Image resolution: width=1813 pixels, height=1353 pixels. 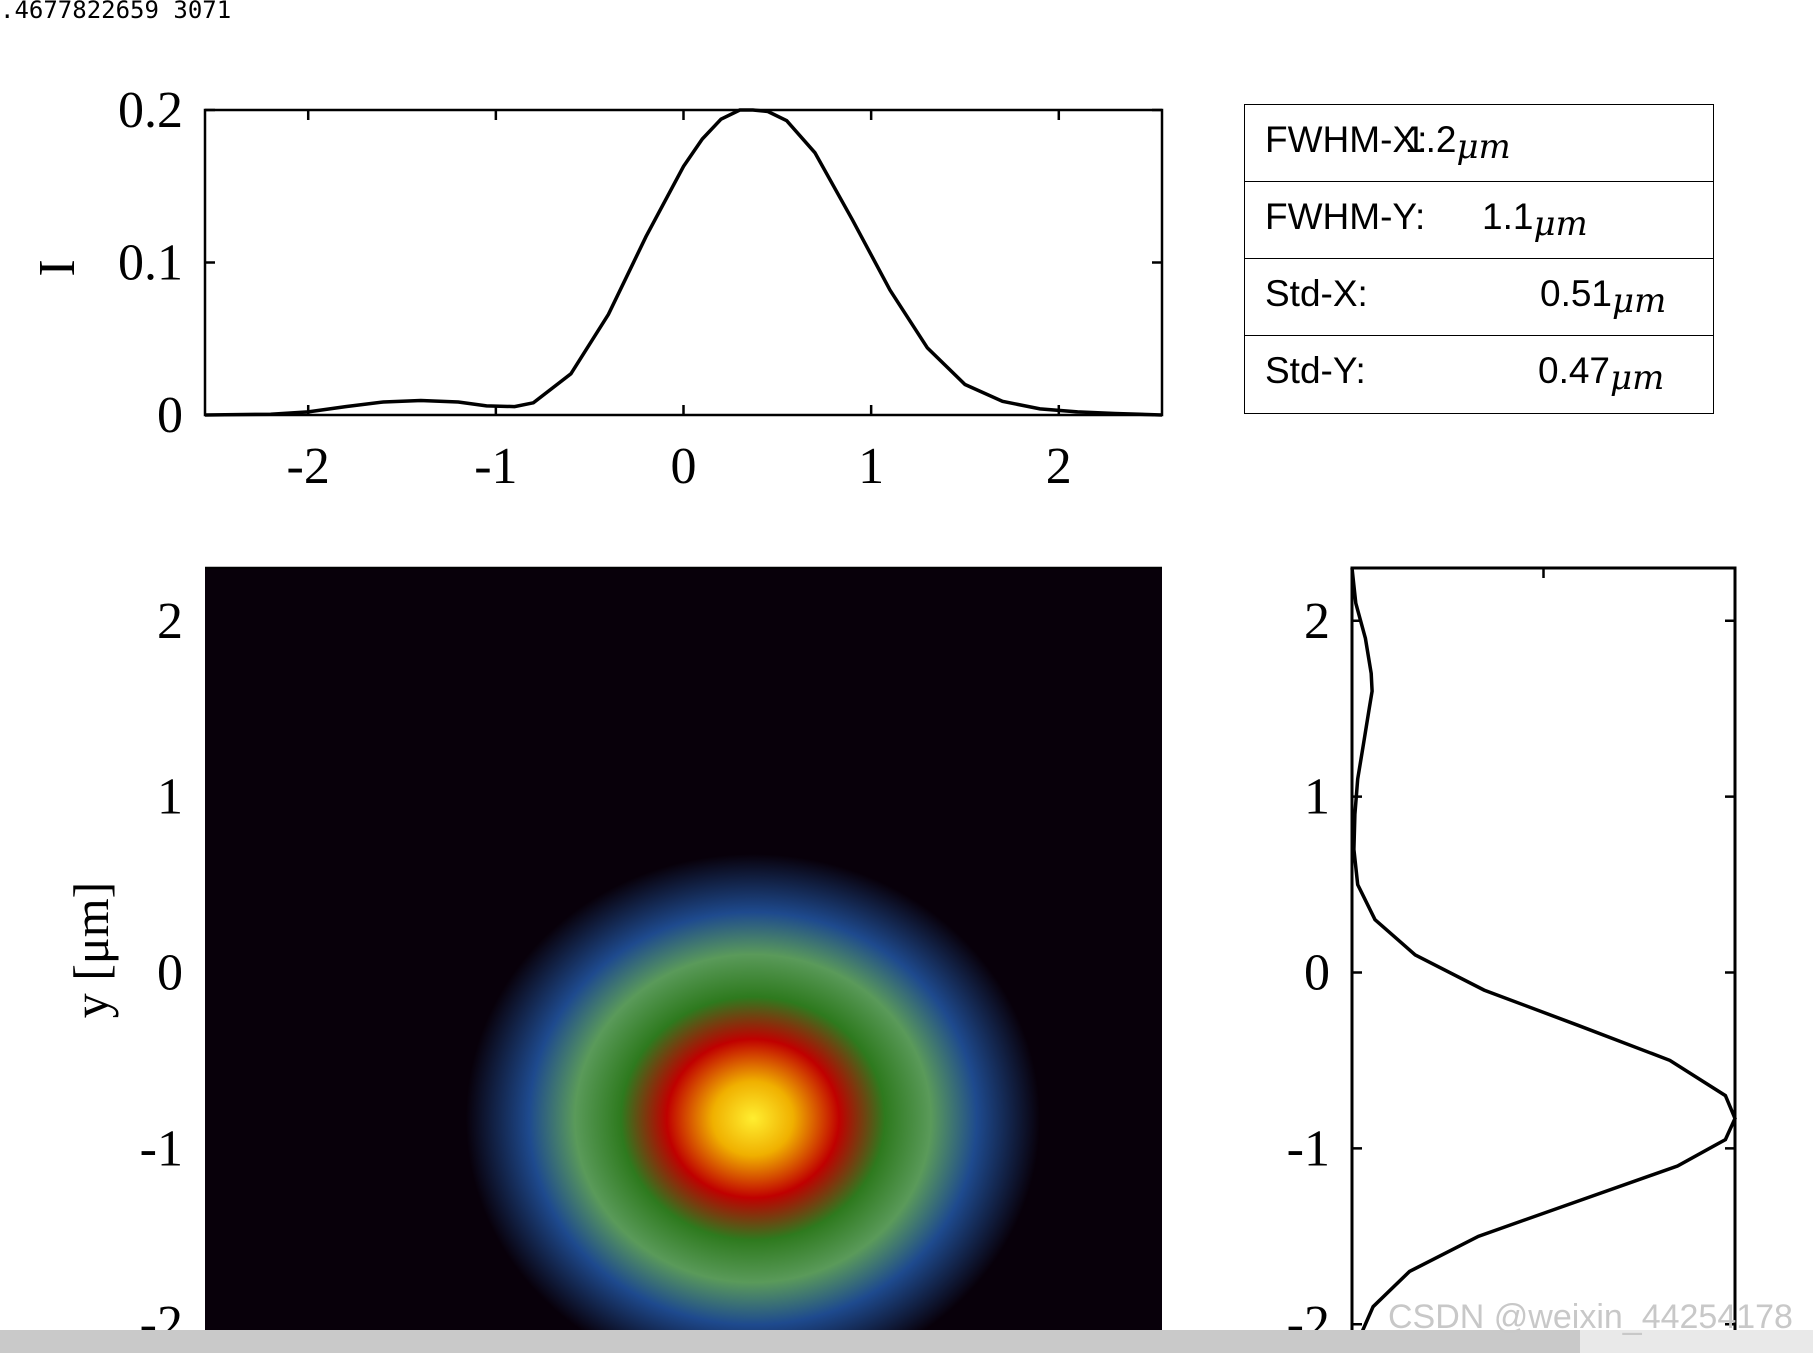 I want to click on top-xtick-label: 2, so click(x=1059, y=466).